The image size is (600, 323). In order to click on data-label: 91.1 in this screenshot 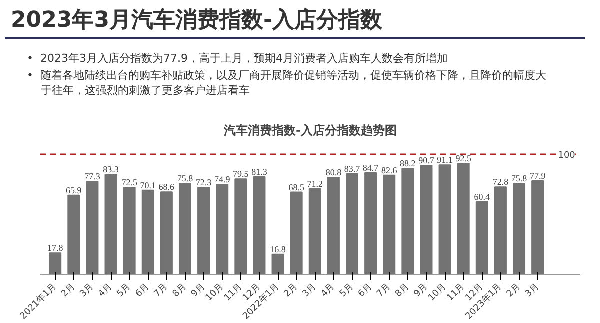, I will do `click(445, 160)`.